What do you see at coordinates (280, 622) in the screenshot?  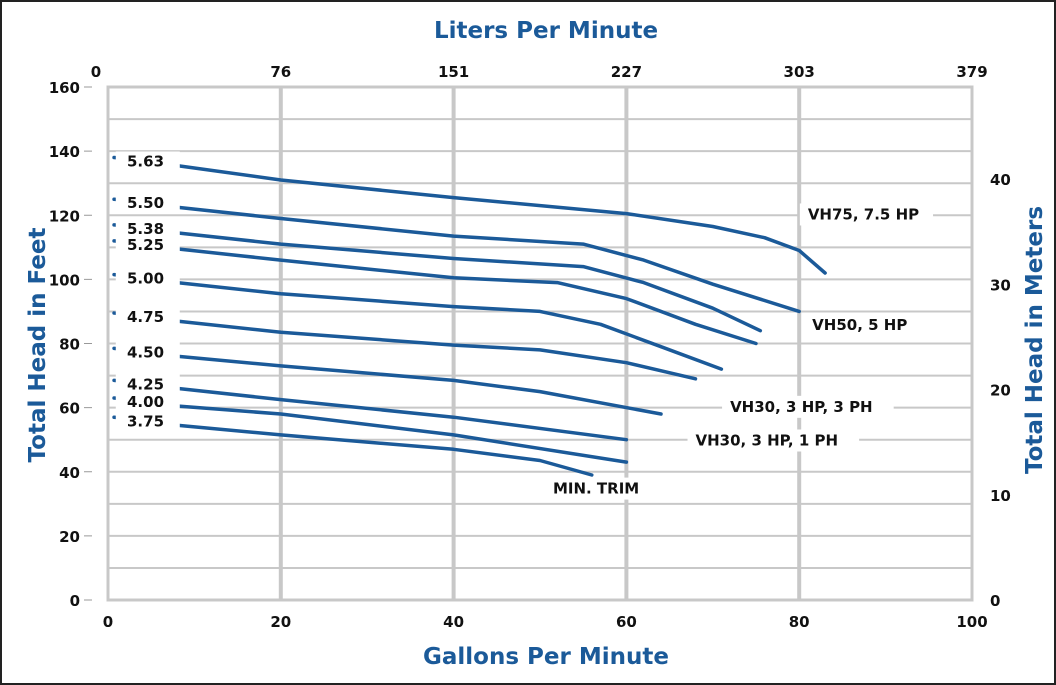 I see `x-tick-label: 20` at bounding box center [280, 622].